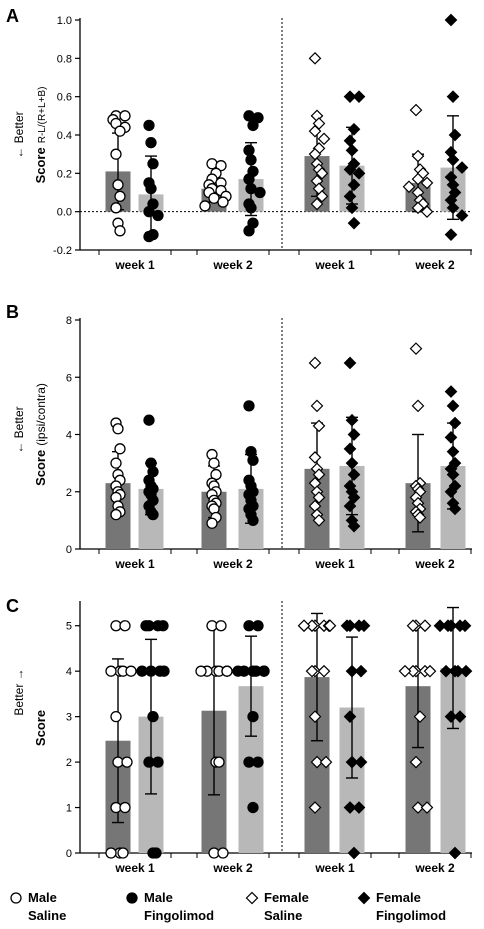  What do you see at coordinates (40, 728) in the screenshot?
I see `y-axis-title-main: Score` at bounding box center [40, 728].